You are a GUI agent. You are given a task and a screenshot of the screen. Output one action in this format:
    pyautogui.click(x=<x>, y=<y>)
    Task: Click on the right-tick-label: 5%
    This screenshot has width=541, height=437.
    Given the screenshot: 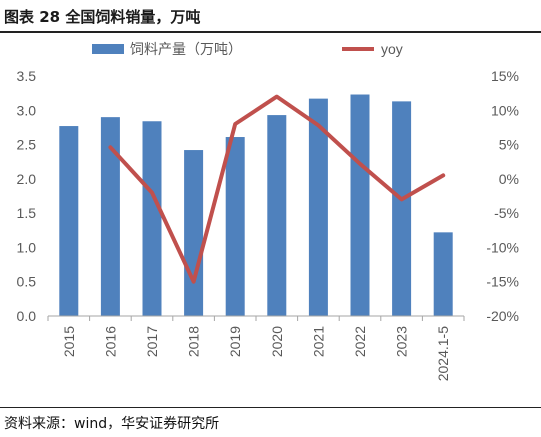 What is the action you would take?
    pyautogui.click(x=509, y=145)
    